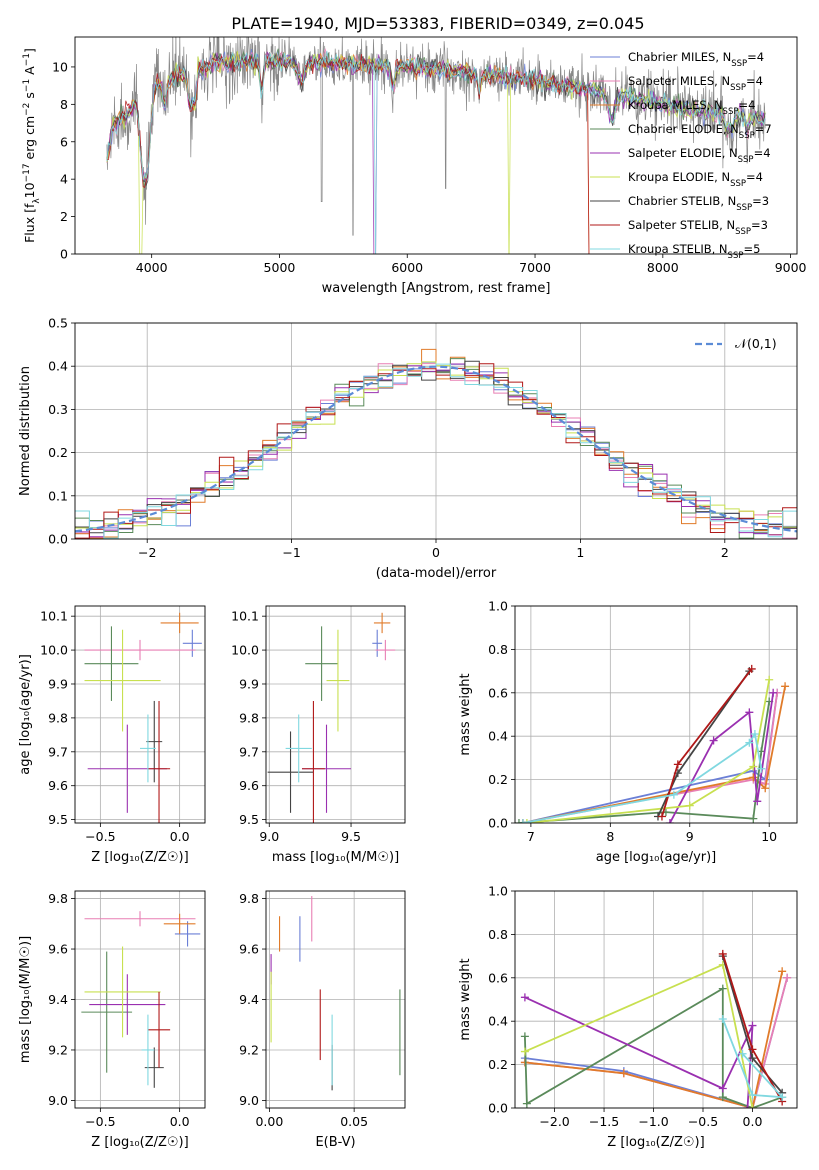 This screenshot has width=819, height=1170. Describe the element at coordinates (498, 1064) in the screenshot. I see `weight_vs_Z-ytick-label: 0.2` at that location.